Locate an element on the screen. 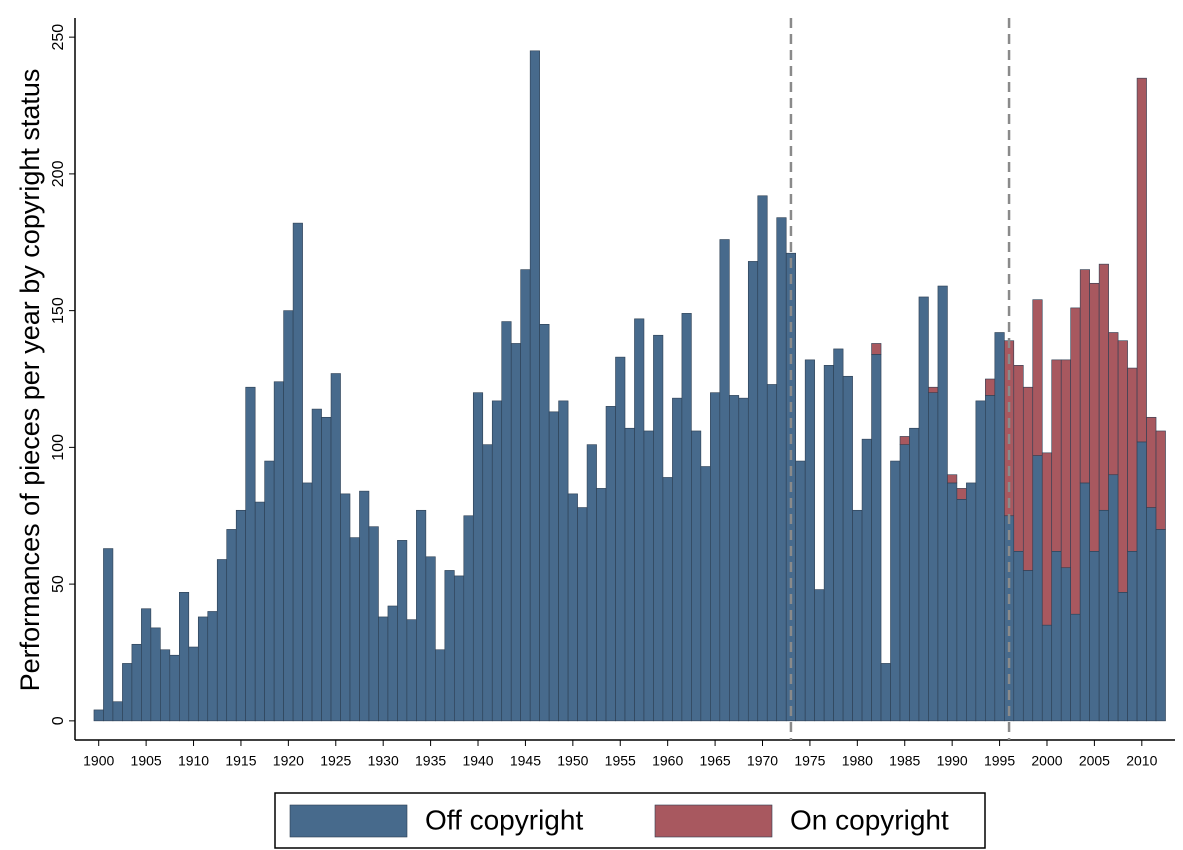  x-tick-label: 1905 is located at coordinates (146, 761).